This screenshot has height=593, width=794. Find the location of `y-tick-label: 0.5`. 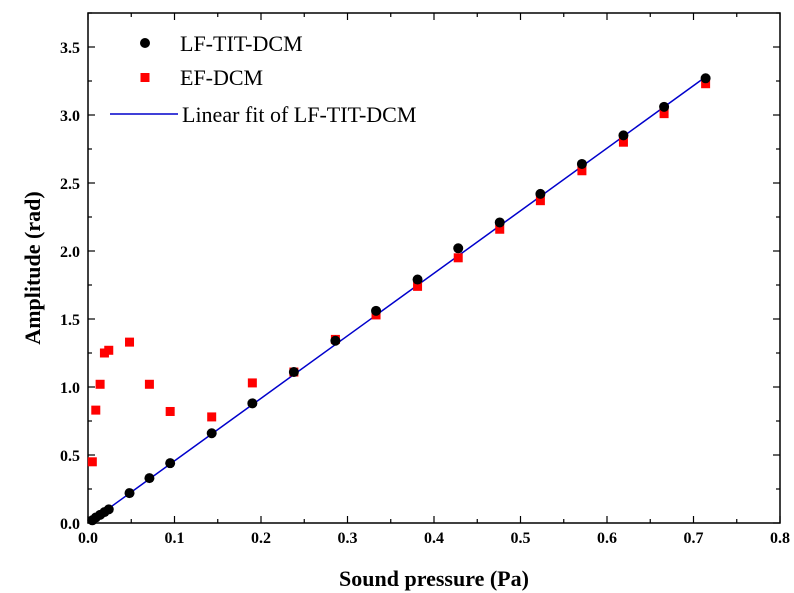

y-tick-label: 0.5 is located at coordinates (70, 456).